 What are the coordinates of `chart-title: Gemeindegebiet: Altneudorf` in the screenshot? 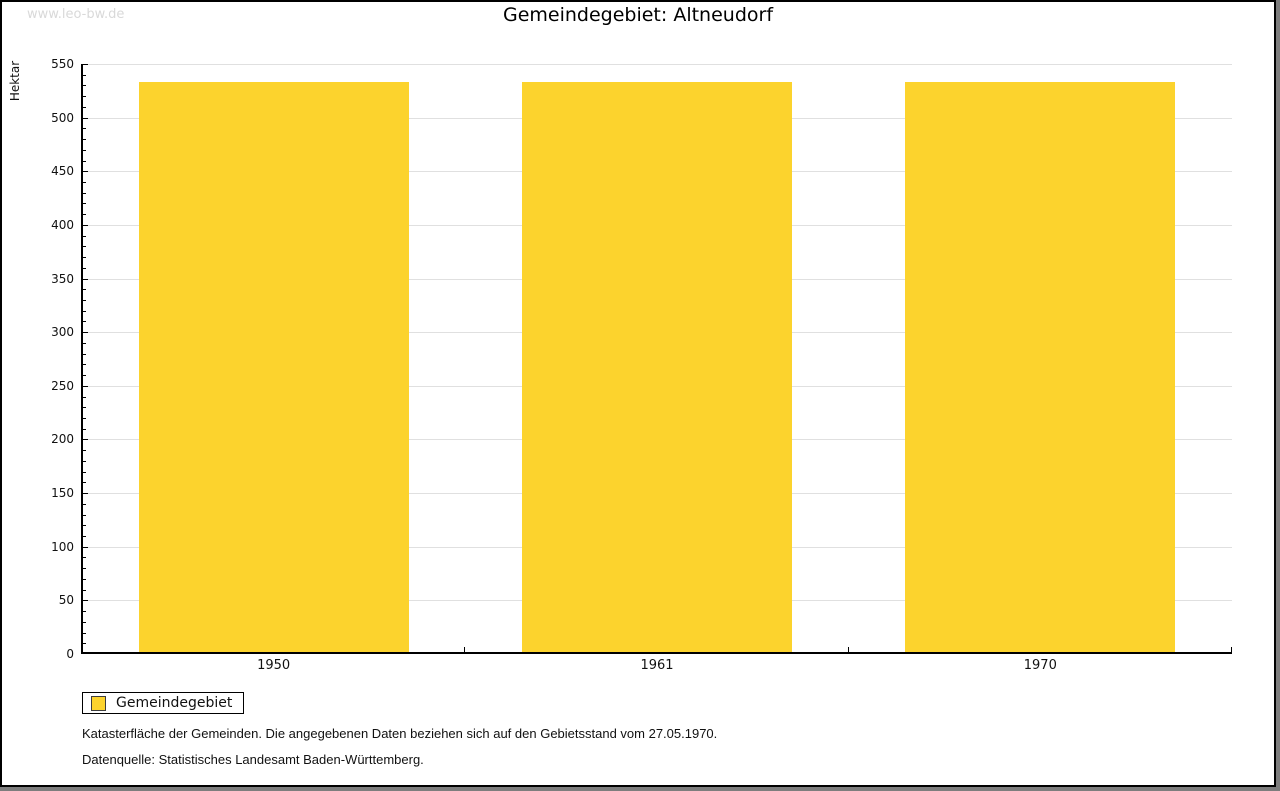 It's located at (638, 15).